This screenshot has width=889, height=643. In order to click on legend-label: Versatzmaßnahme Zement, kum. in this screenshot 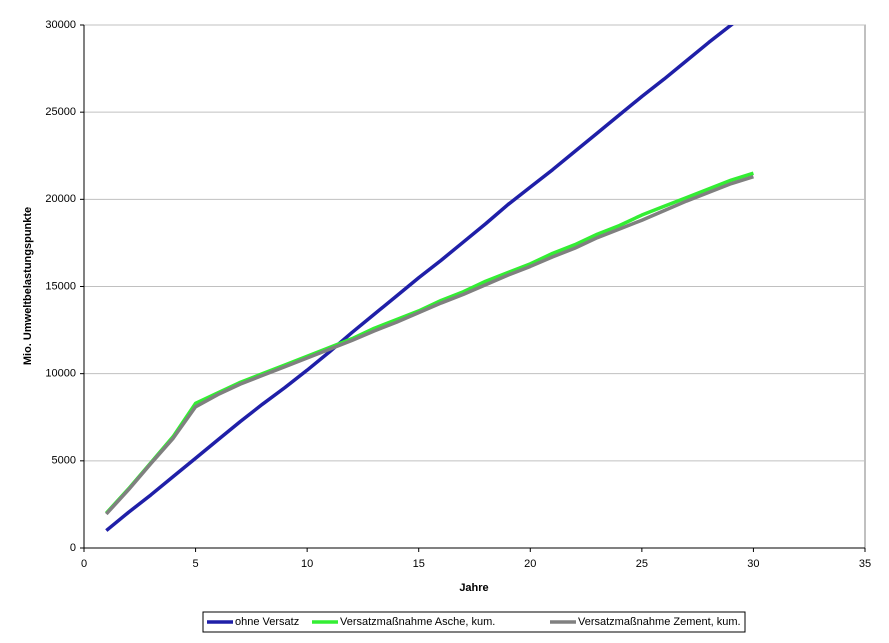, I will do `click(659, 622)`.